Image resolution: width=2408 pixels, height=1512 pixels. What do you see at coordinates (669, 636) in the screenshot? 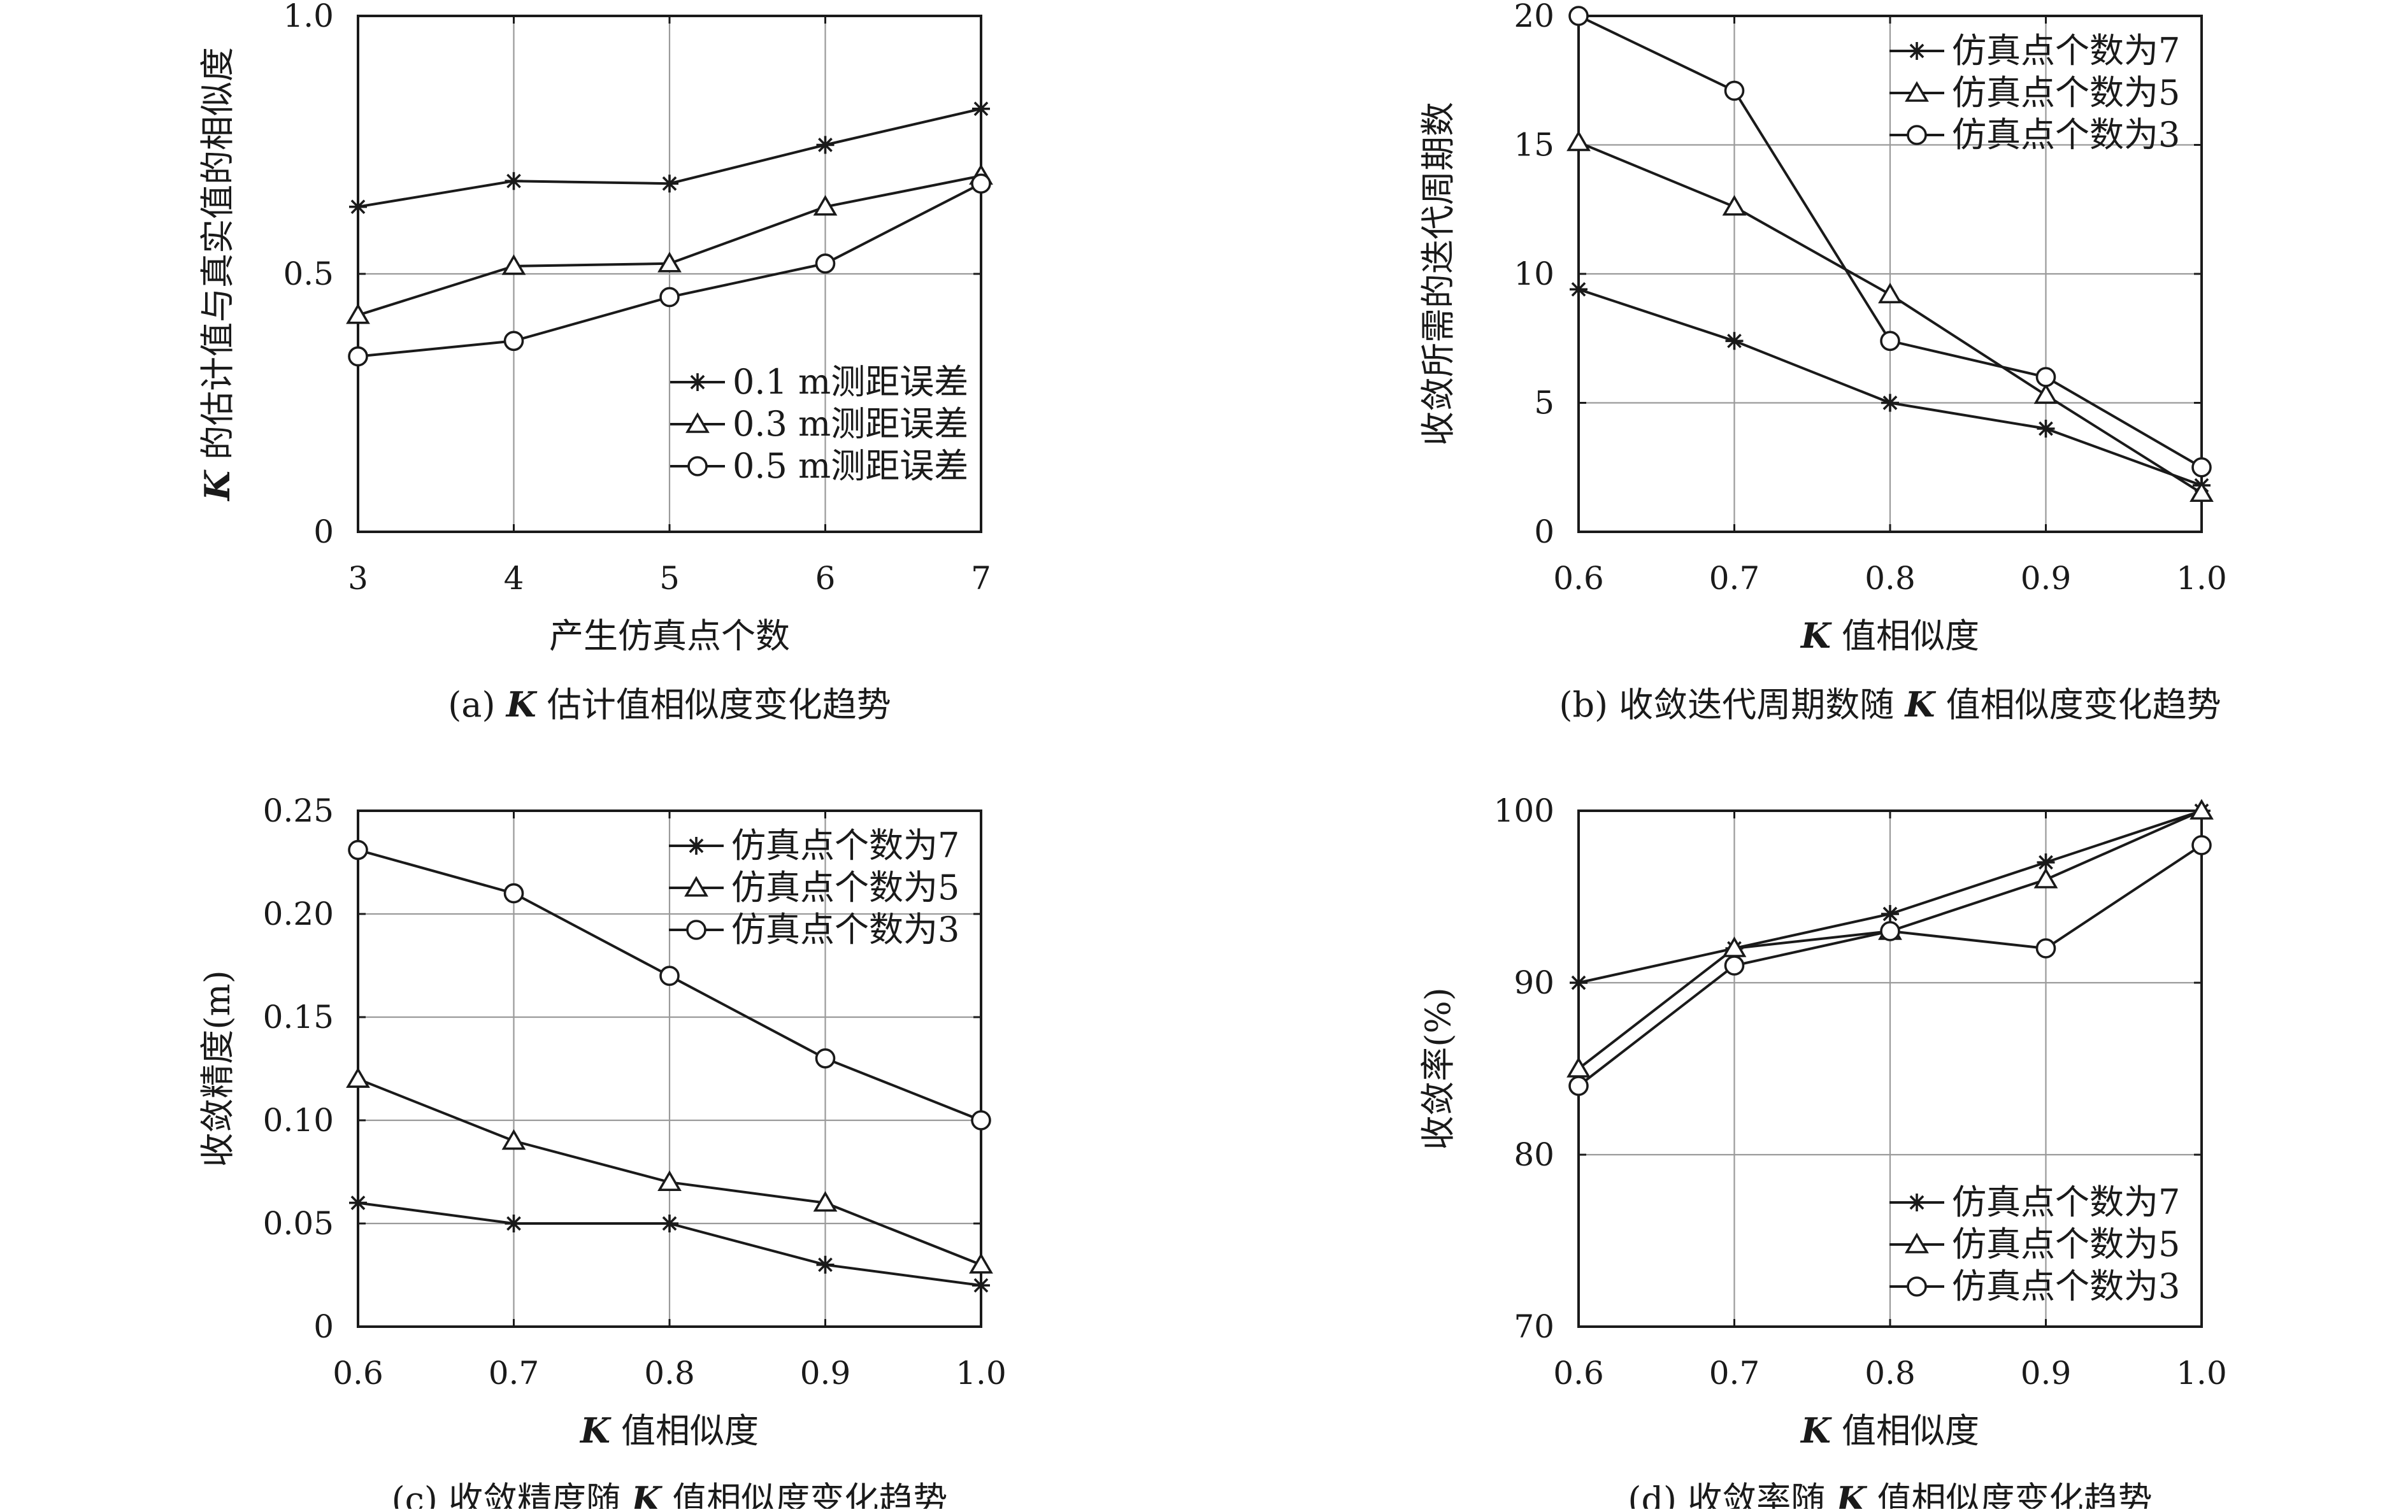
I see `x-axis-label: 产生仿真点个数` at bounding box center [669, 636].